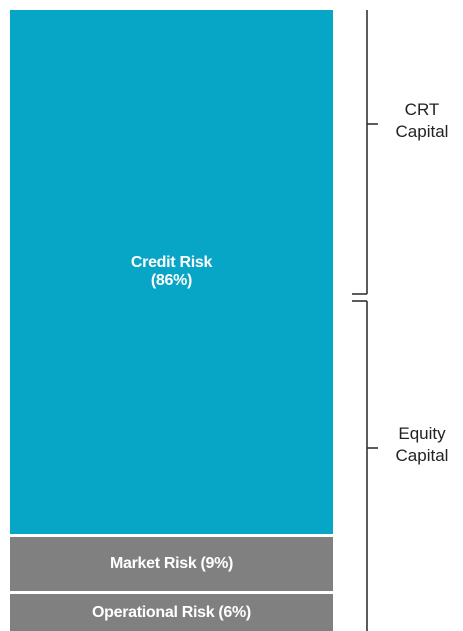  I want to click on bar-segment: Market Risk (9%), so click(171, 564).